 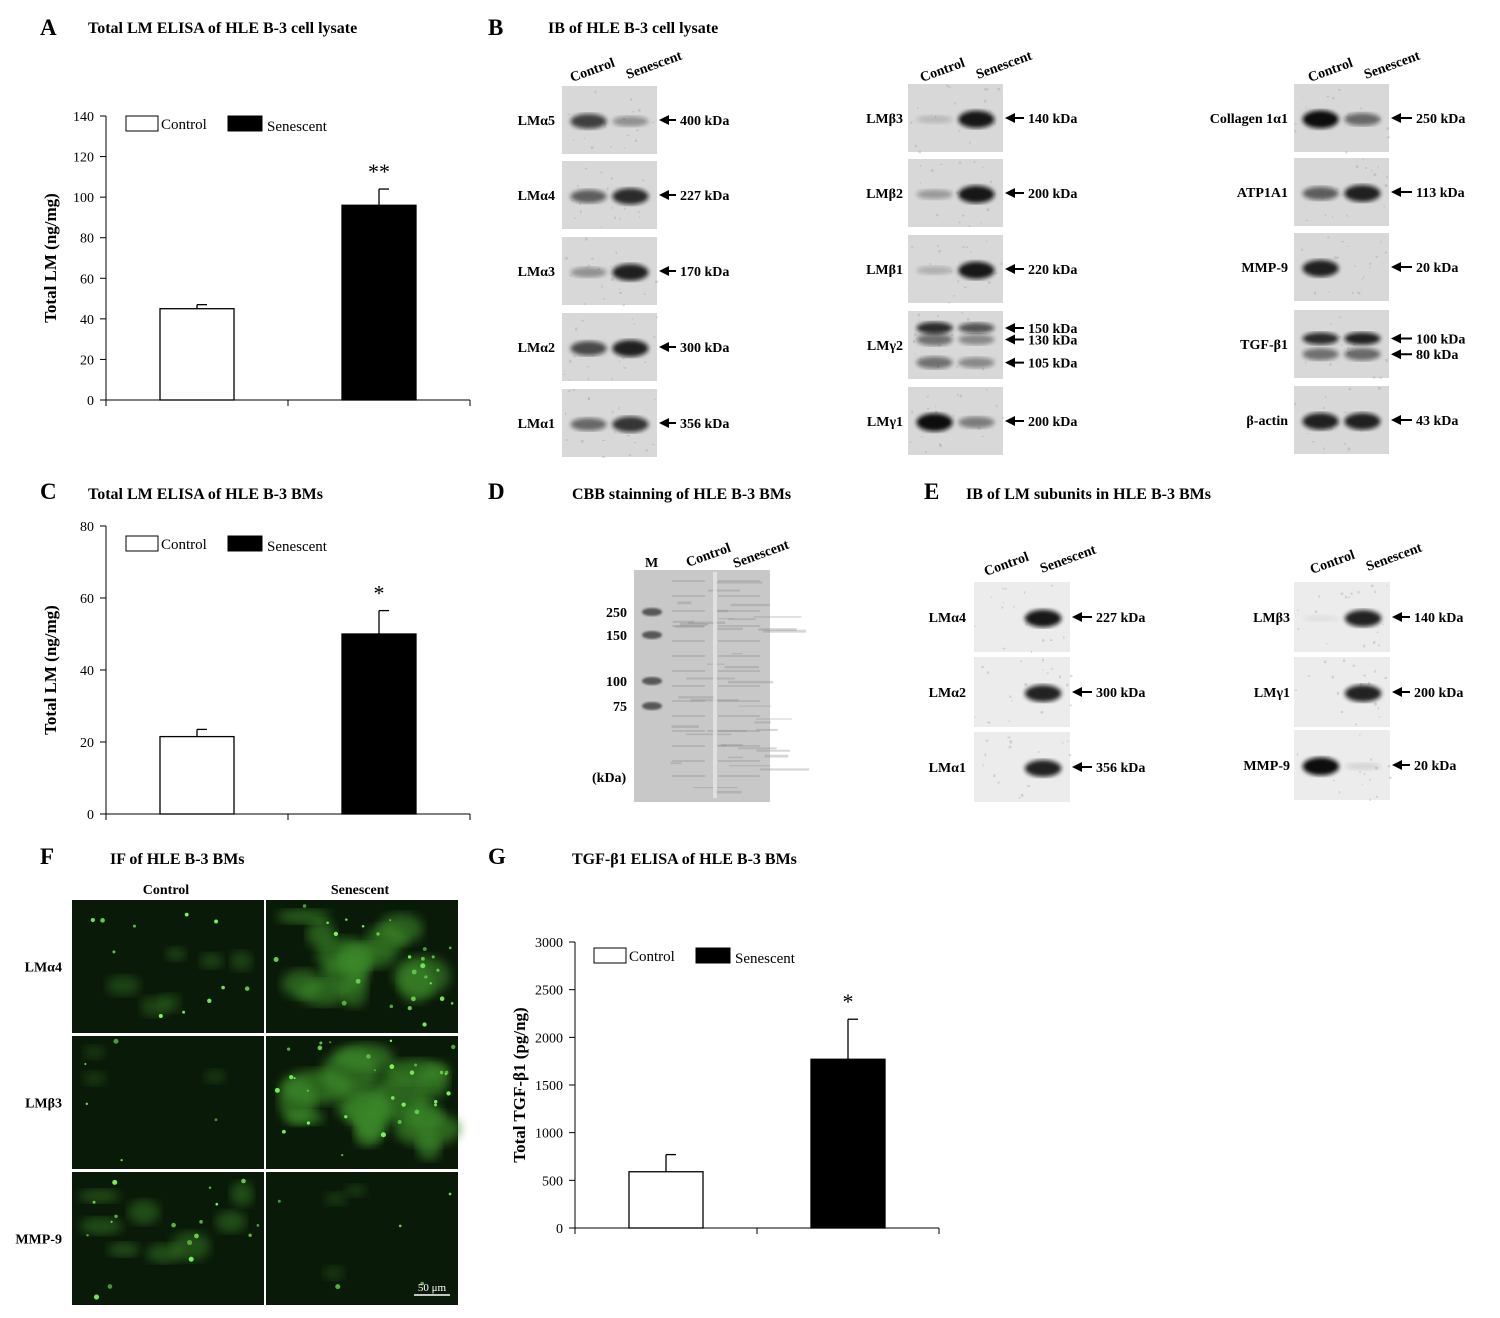 I want to click on b-protein-label: LMγ1, so click(x=885, y=422).